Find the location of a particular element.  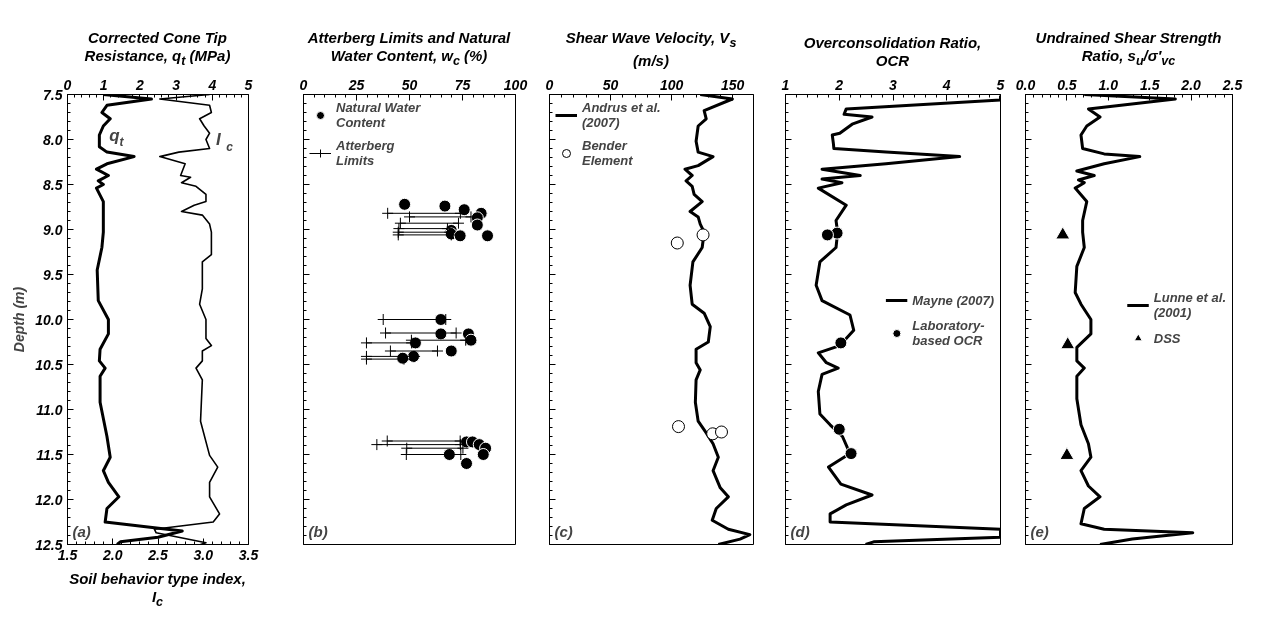

legend-label: Atterberg Limits is located at coordinates (365, 153).